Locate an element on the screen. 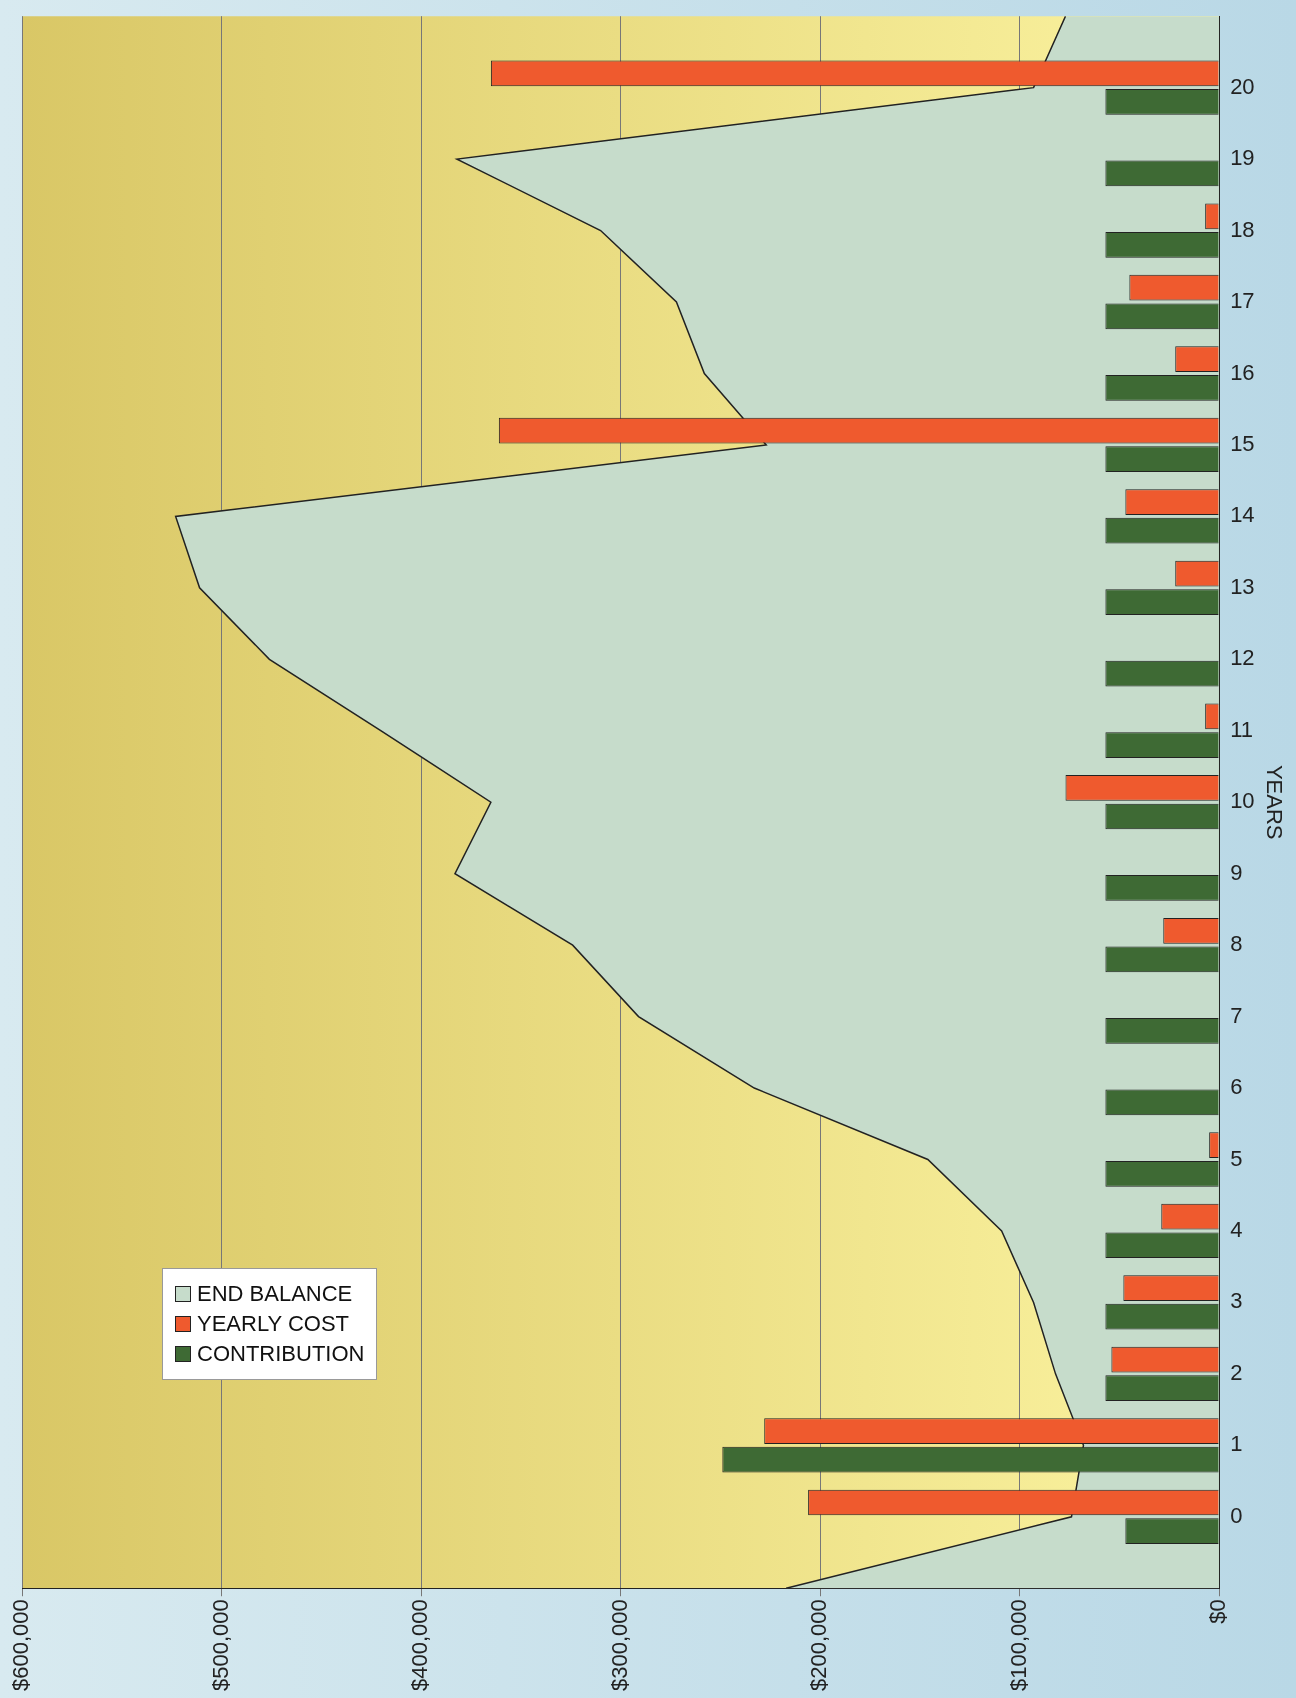 This screenshot has height=1698, width=1296. x-tick-label: $200,000 is located at coordinates (819, 1645).